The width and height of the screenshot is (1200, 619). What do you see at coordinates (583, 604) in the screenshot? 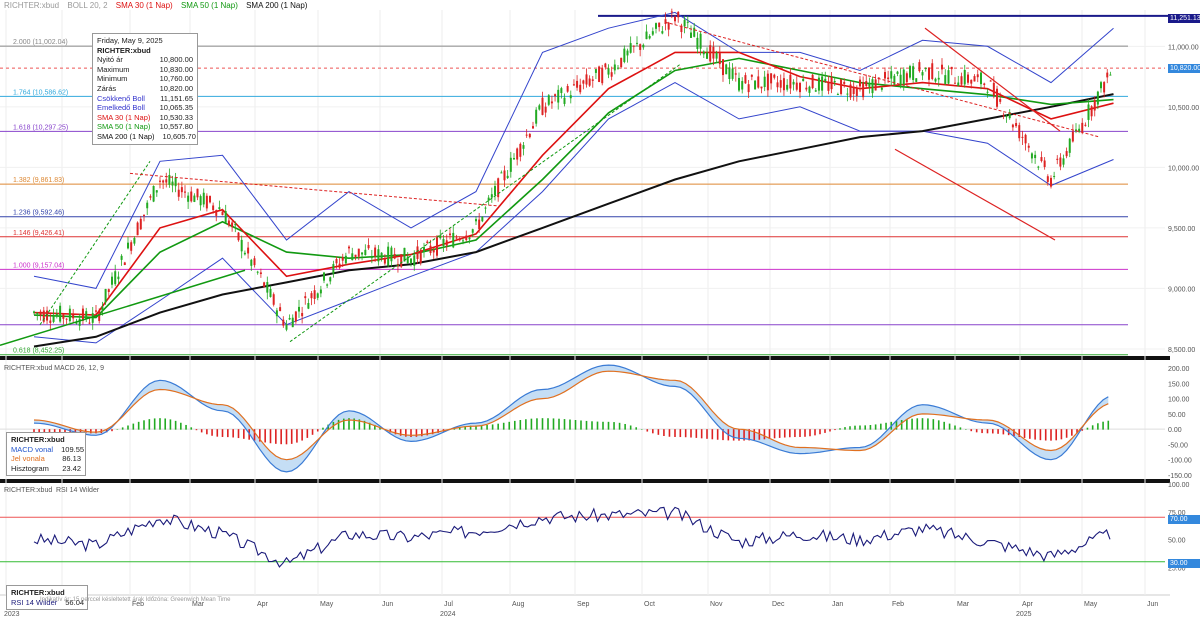
I see `x-tick-label: Sep` at bounding box center [583, 604].